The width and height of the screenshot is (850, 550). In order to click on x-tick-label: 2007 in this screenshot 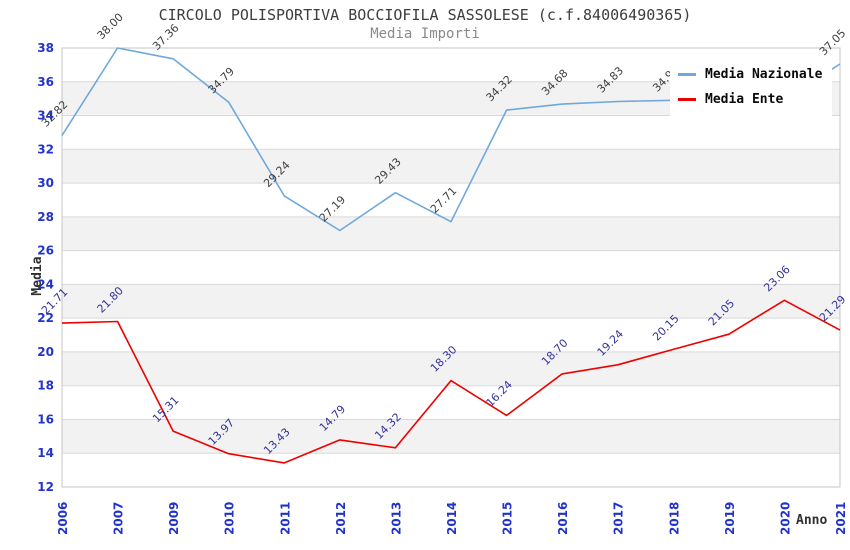, I will do `click(119, 518)`.